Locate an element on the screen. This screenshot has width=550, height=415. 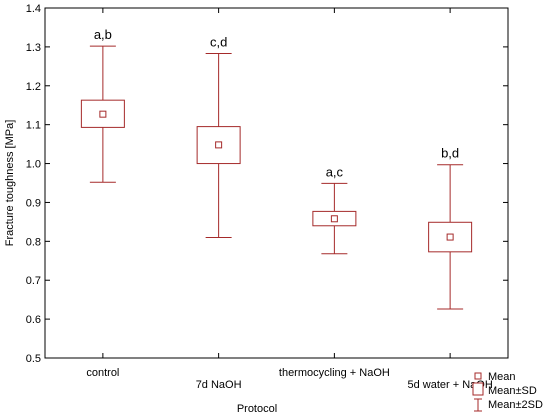
y-tick-label: 1.0 is located at coordinates (33, 165).